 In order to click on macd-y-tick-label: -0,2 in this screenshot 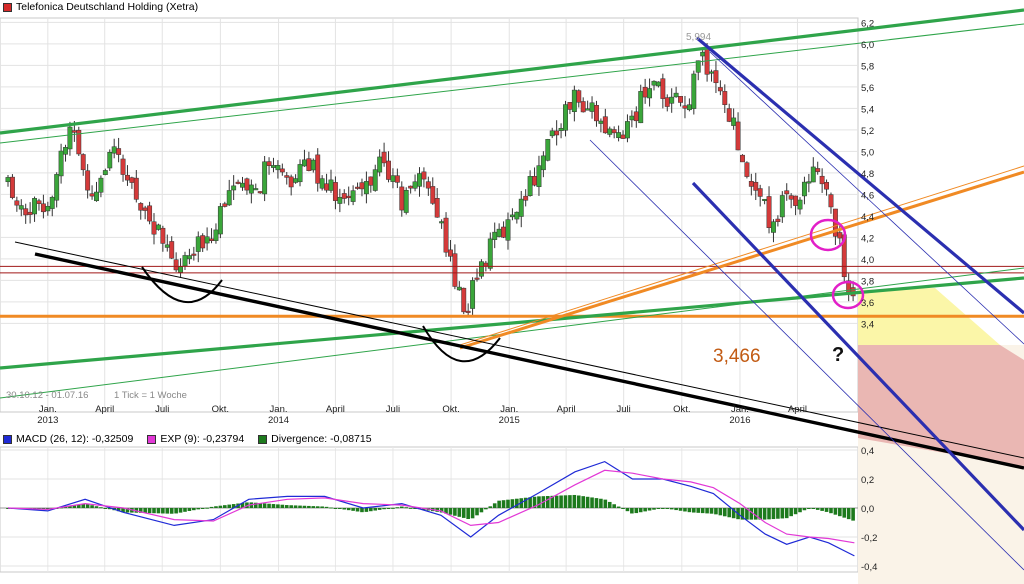, I will do `click(869, 538)`.